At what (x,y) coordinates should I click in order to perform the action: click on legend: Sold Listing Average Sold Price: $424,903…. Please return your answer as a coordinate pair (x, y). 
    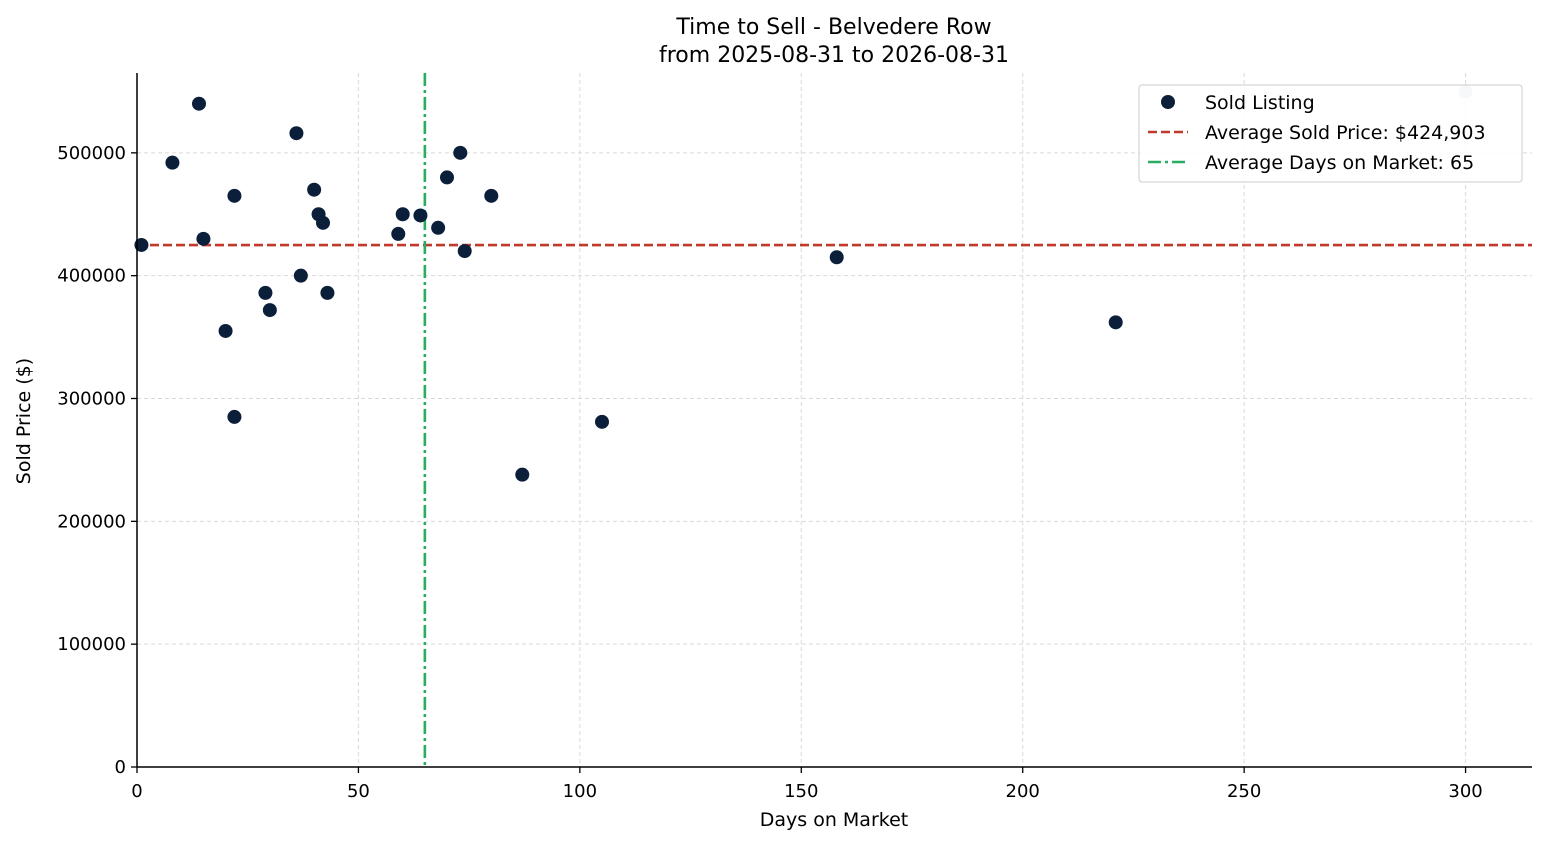
    Looking at the image, I should click on (1330, 133).